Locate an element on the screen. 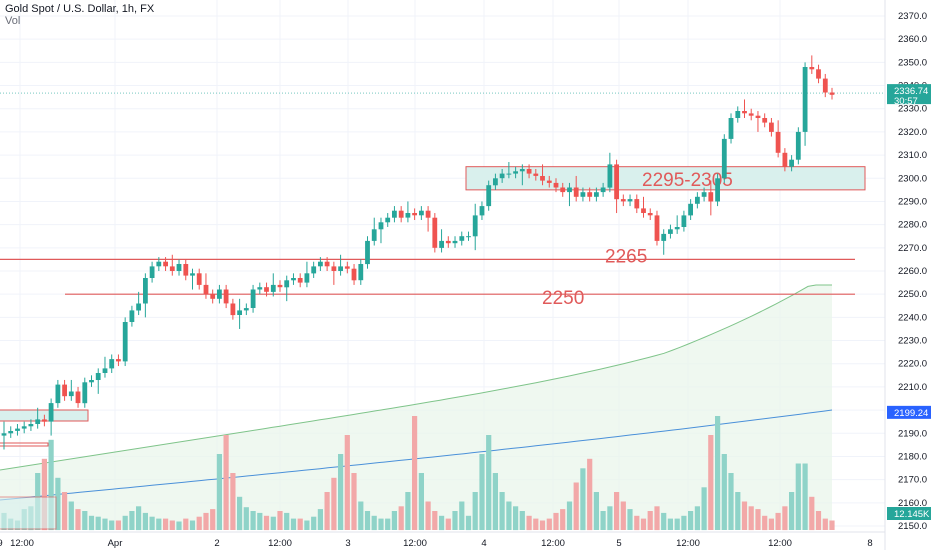  y-tick-label: 2330.0 is located at coordinates (912, 109).